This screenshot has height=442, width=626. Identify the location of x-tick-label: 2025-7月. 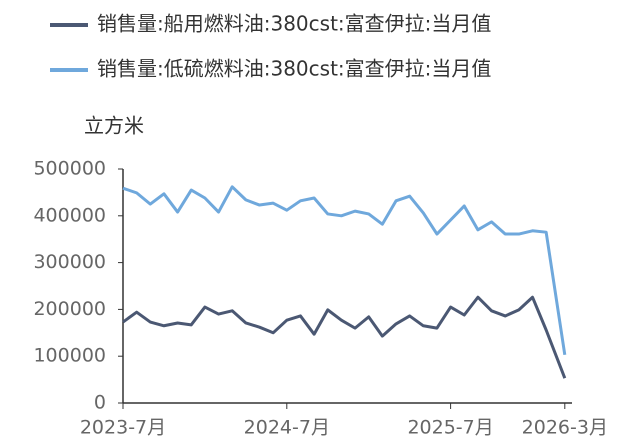
(450, 428).